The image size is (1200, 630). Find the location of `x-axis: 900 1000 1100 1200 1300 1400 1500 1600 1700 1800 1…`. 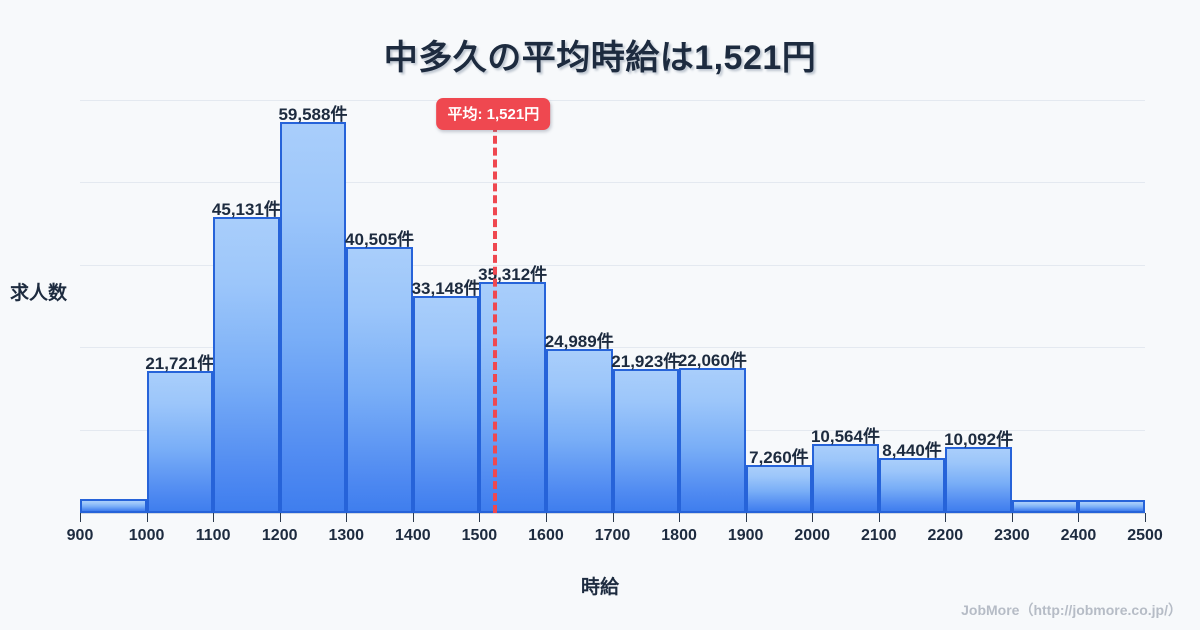

x-axis: 900 1000 1100 1200 1300 1400 1500 1600 1700 1800 1… is located at coordinates (615, 528).